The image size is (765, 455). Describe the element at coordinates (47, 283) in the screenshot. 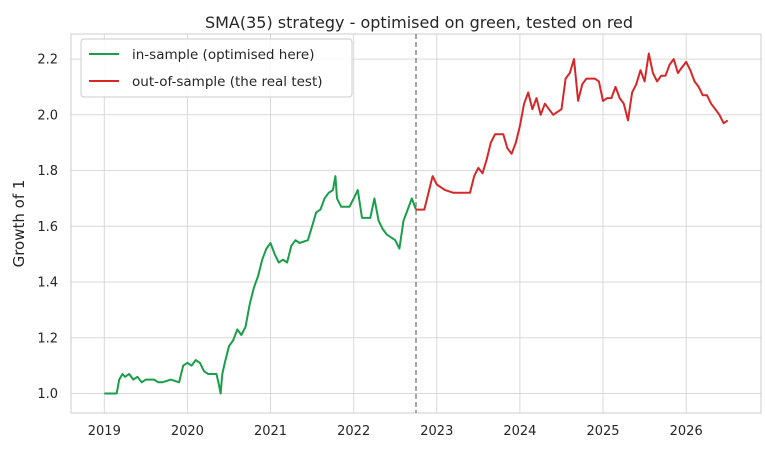

I see `y-tick-label: 1.4` at that location.